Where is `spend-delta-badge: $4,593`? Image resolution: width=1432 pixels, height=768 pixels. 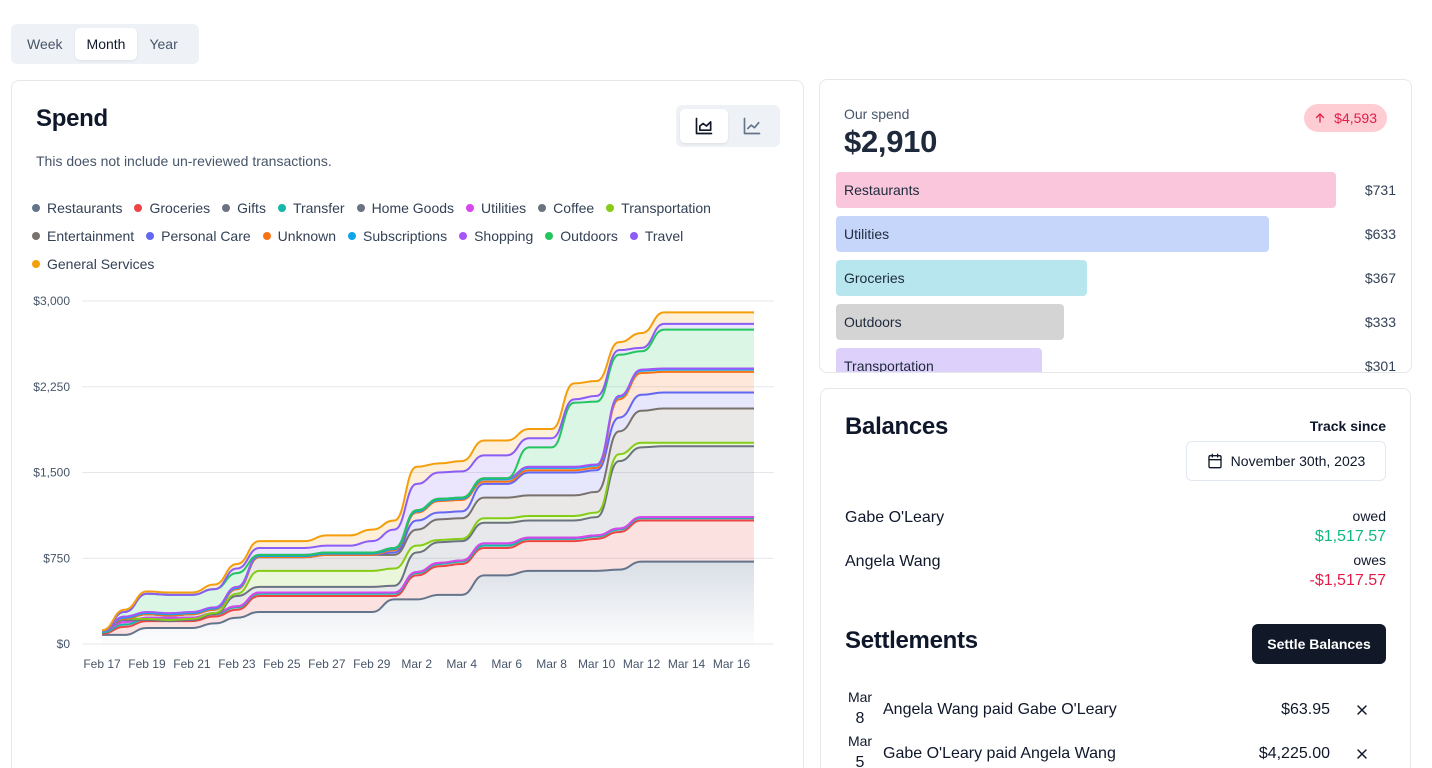
spend-delta-badge: $4,593 is located at coordinates (1345, 118).